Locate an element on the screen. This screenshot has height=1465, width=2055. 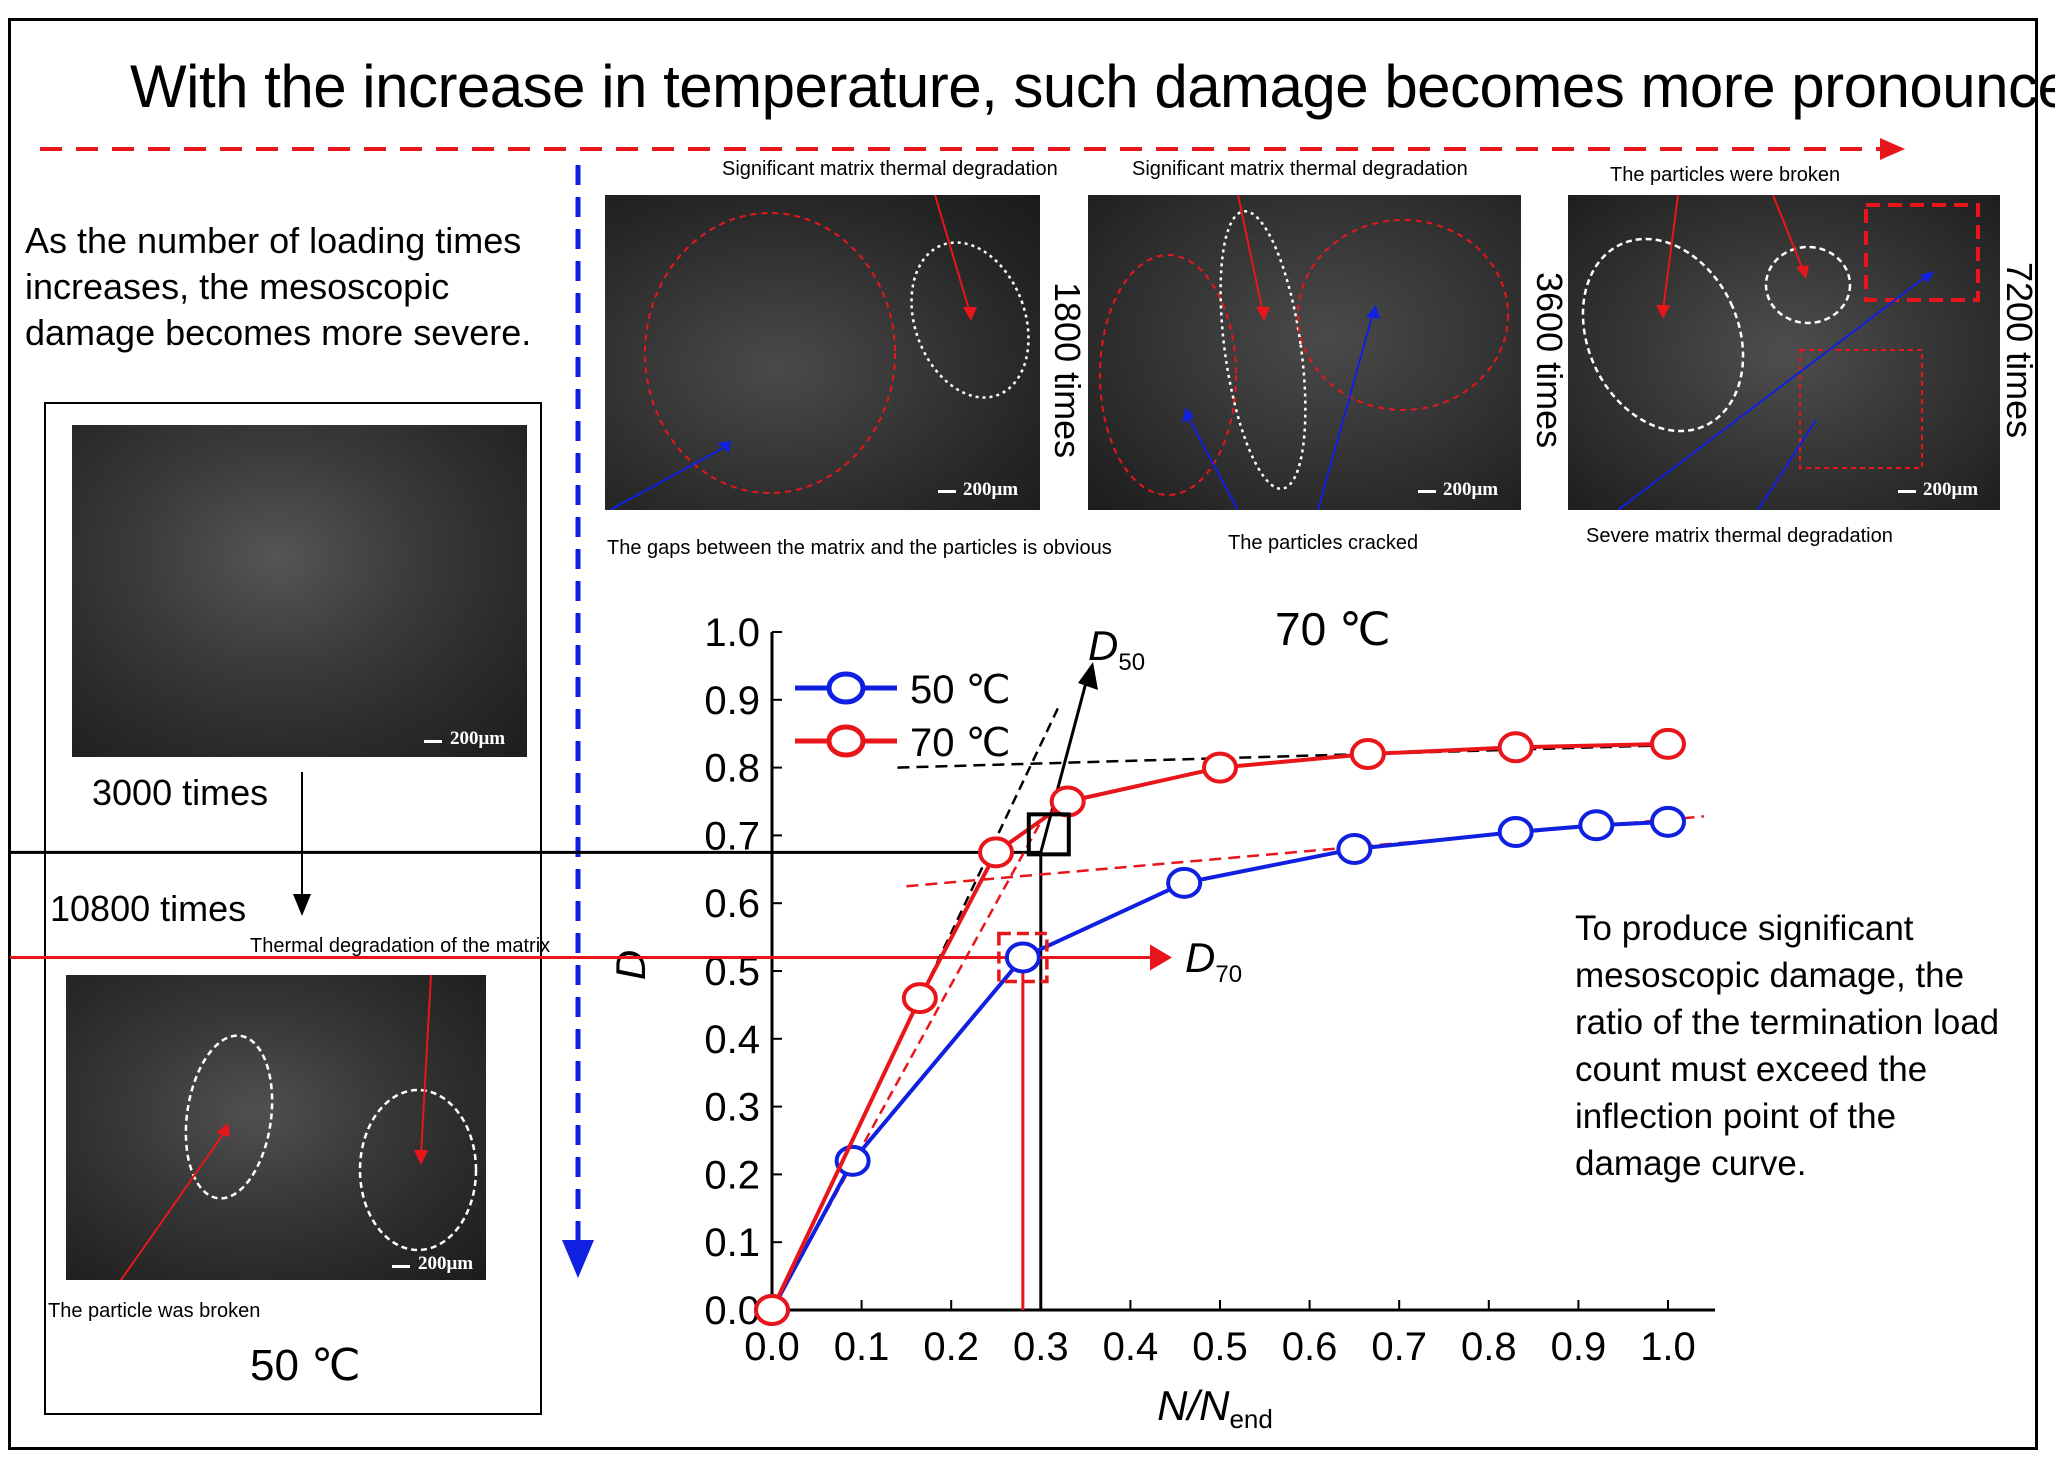
left-temperature: 50 ℃ is located at coordinates (305, 1365).